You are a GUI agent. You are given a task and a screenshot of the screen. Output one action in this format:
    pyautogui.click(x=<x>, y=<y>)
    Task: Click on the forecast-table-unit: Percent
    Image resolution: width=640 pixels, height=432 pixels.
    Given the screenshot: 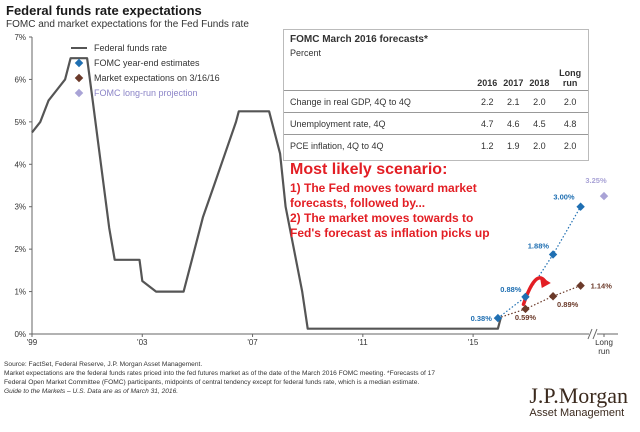 What is the action you would take?
    pyautogui.click(x=306, y=53)
    